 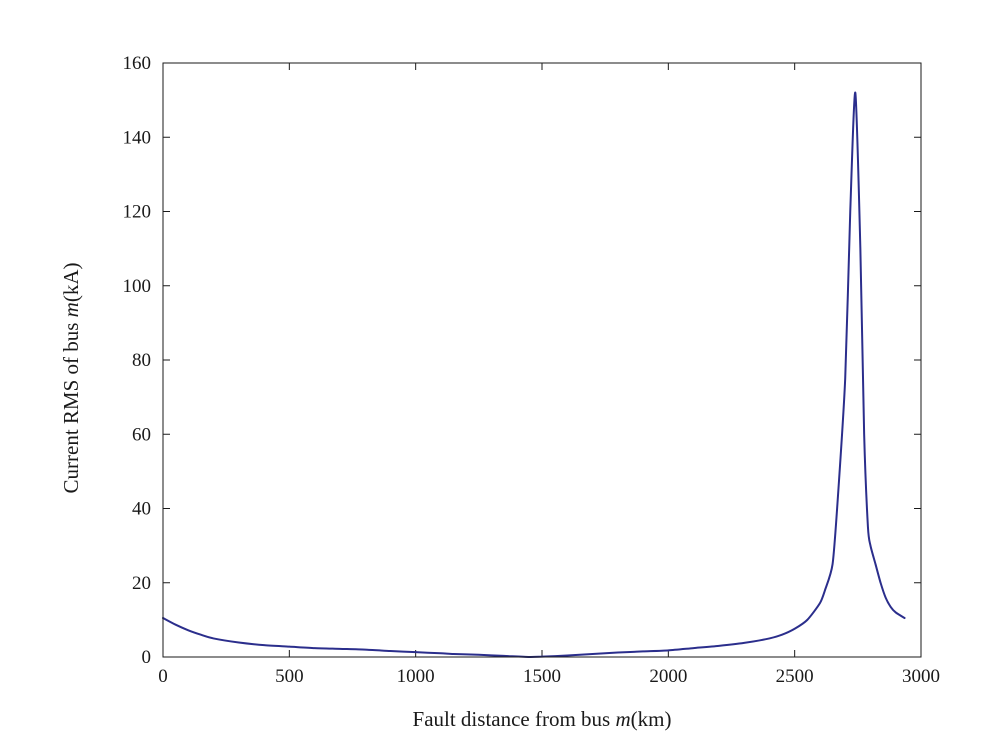 What do you see at coordinates (416, 676) in the screenshot?
I see `x-tick-label: 1000` at bounding box center [416, 676].